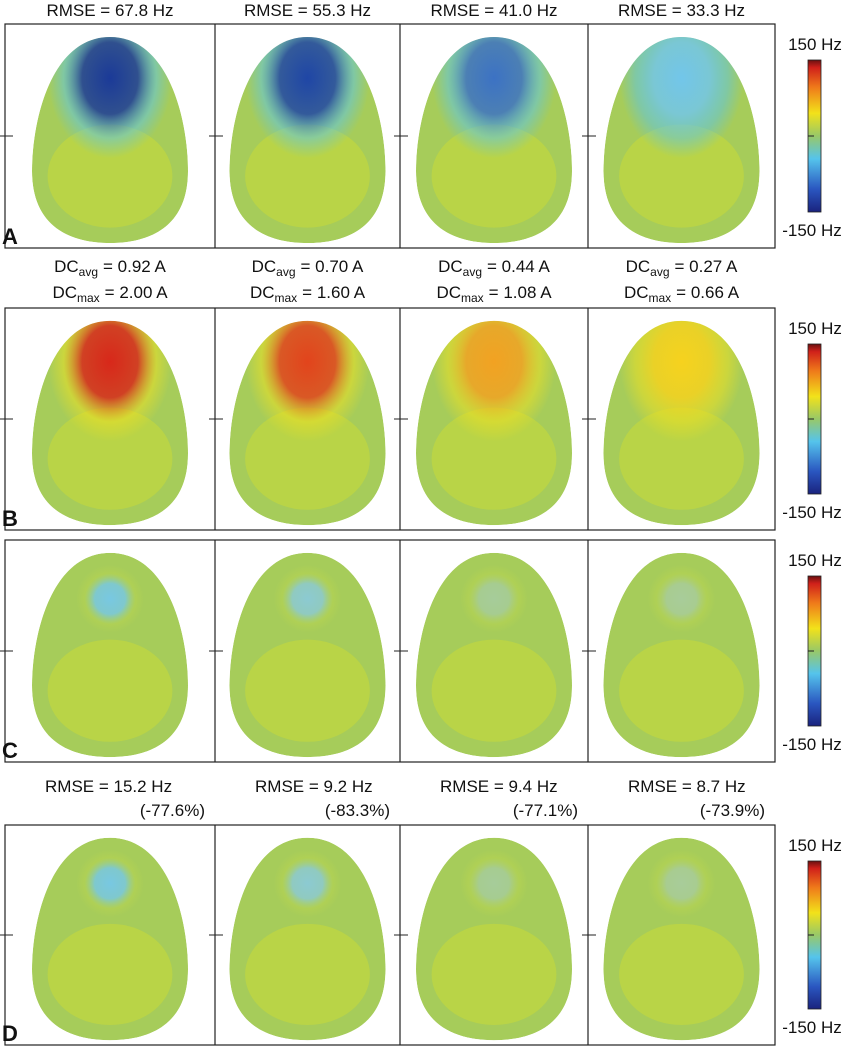 The image size is (852, 1055). What do you see at coordinates (108, 786) in the screenshot?
I see `rmse-label: RMSE = 15.2 Hz` at bounding box center [108, 786].